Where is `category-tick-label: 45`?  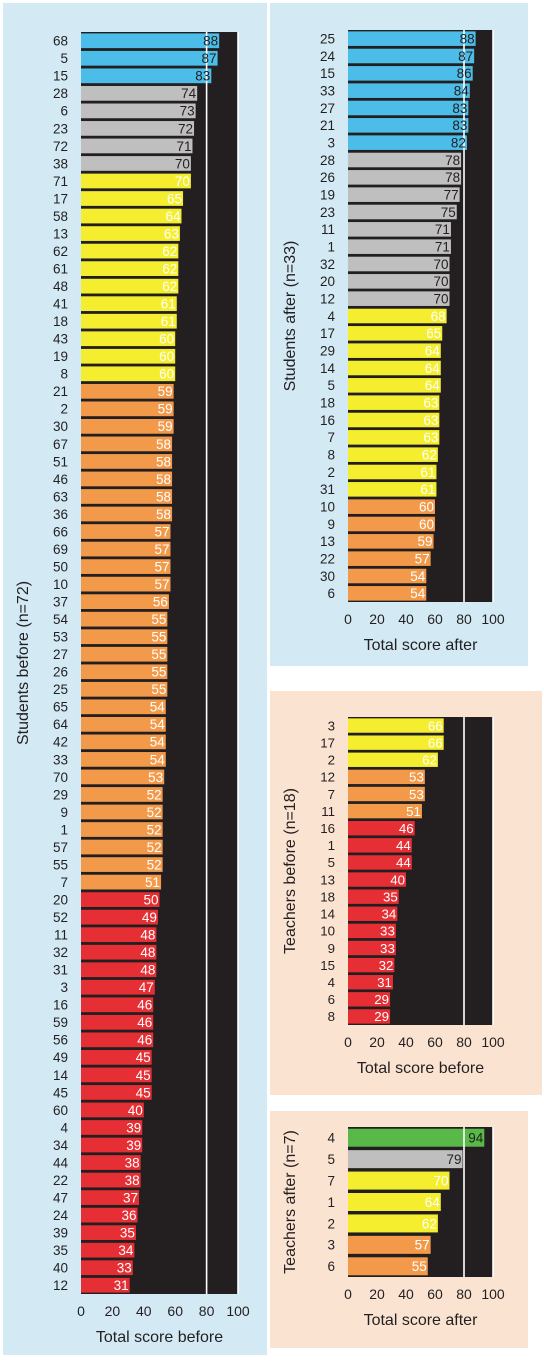
category-tick-label: 45 is located at coordinates (60, 1092).